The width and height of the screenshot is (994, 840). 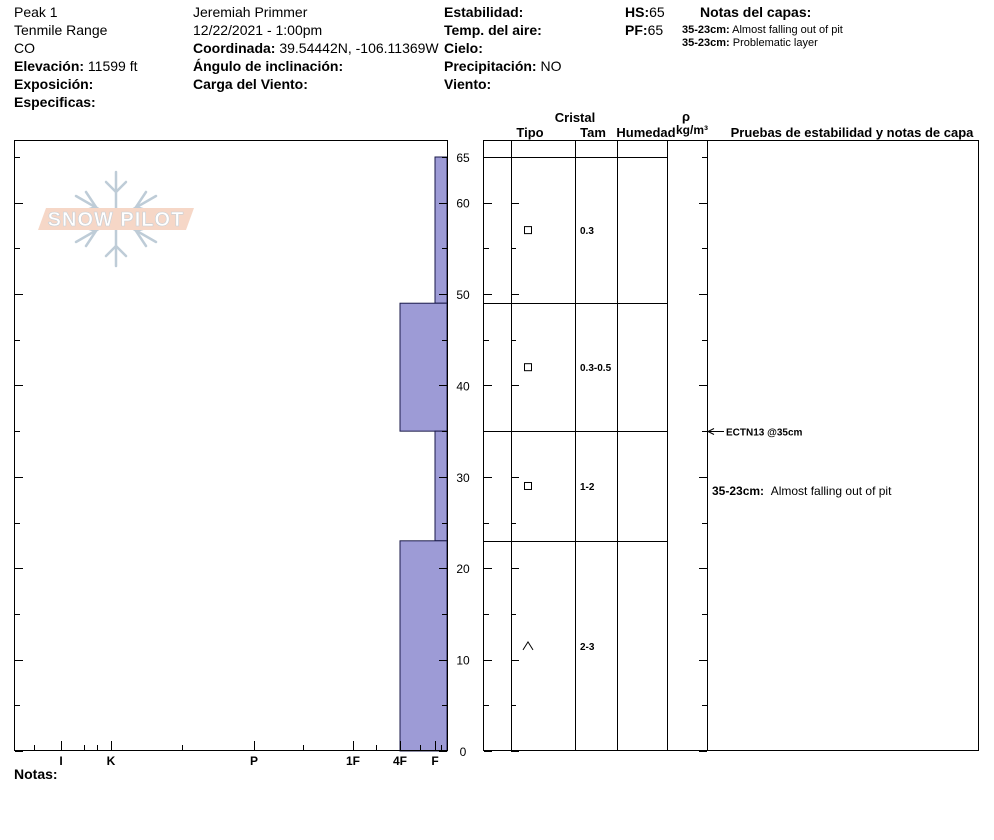 What do you see at coordinates (787, 30) in the screenshot?
I see `layer-note-1-text: Almost falling out of pit` at bounding box center [787, 30].